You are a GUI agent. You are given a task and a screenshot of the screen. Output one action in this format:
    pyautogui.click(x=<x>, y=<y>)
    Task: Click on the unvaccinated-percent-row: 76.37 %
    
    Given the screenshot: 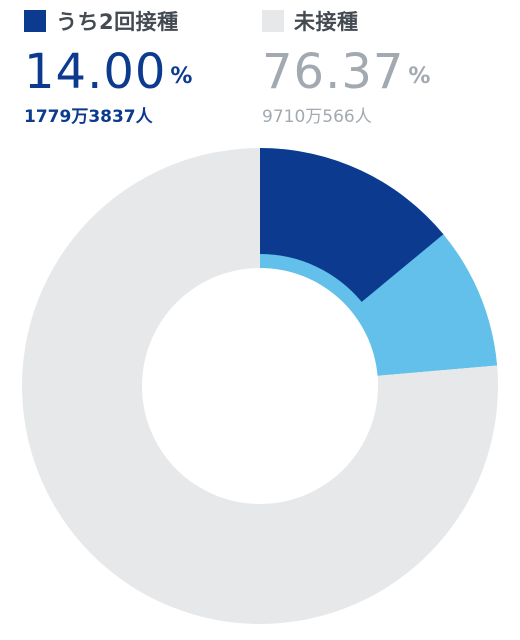 What is the action you would take?
    pyautogui.click(x=346, y=69)
    